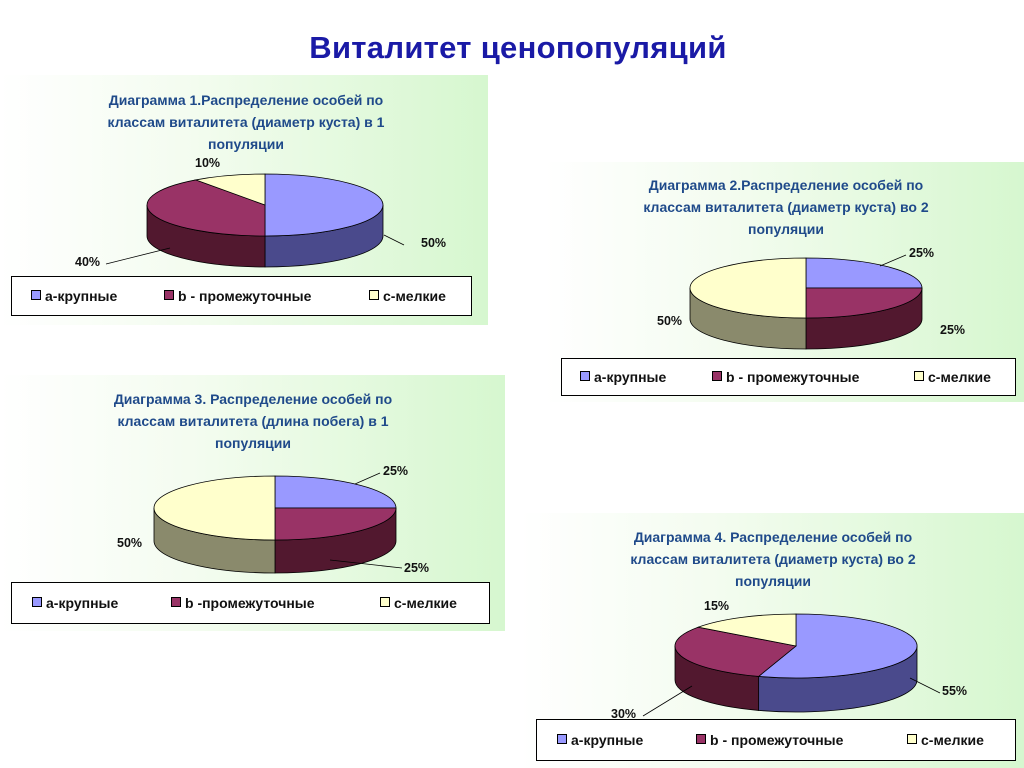 The width and height of the screenshot is (1024, 768). I want to click on chart-3-legend-item-a: а-крупные, so click(75, 603).